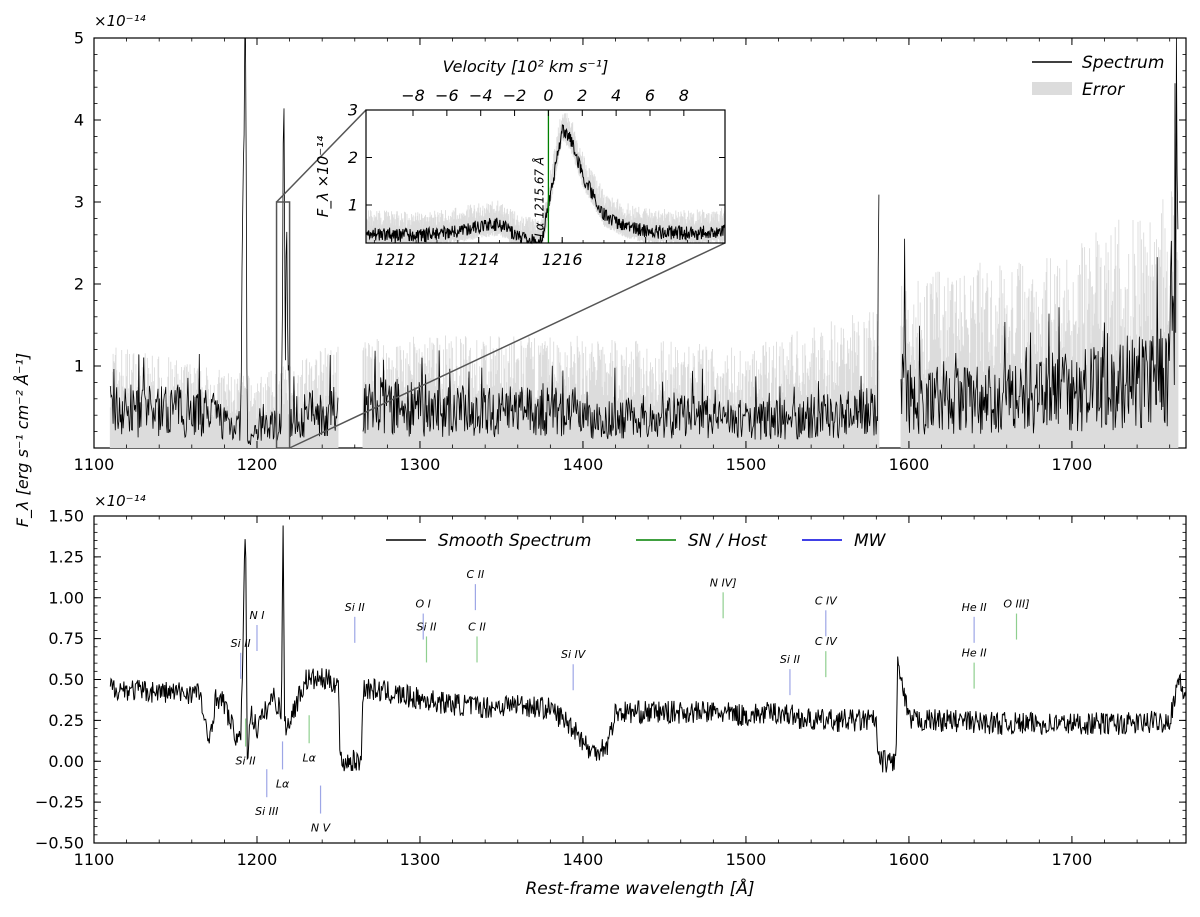 This screenshot has width=1200, height=917. Describe the element at coordinates (353, 110) in the screenshot. I see `inset-y-tick-label: 3` at that location.